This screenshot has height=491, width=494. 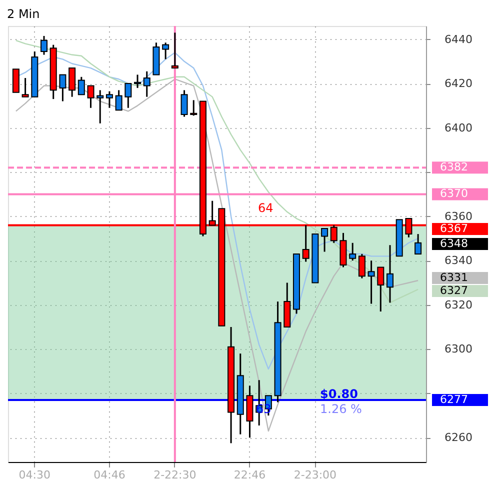 I want to click on x-tick-label: 04:46, so click(x=110, y=475).